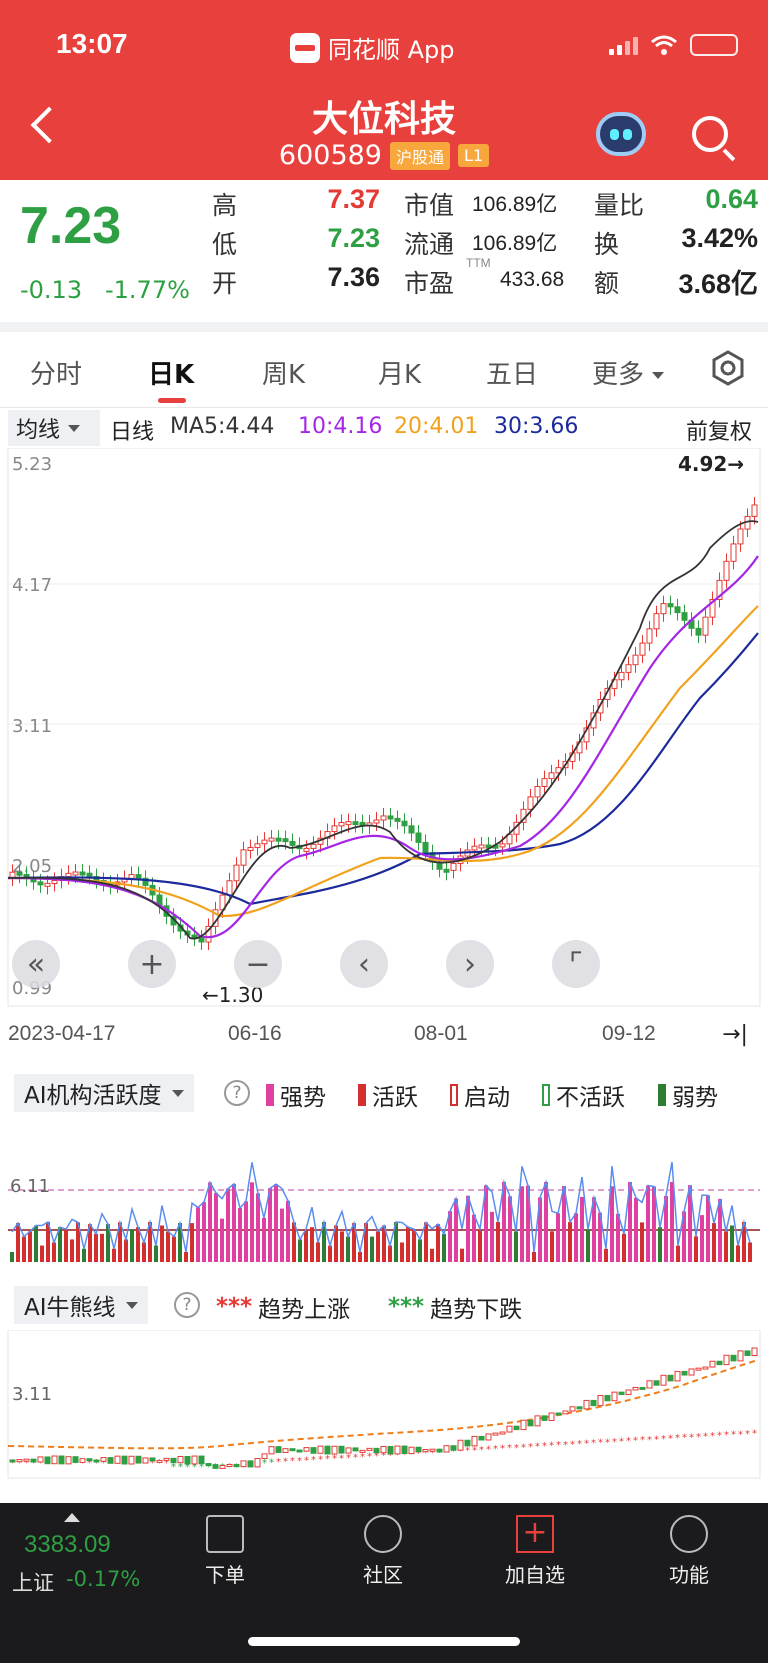 Image resolution: width=768 pixels, height=1663 pixels. I want to click on y-label-3: 3.11, so click(32, 726).